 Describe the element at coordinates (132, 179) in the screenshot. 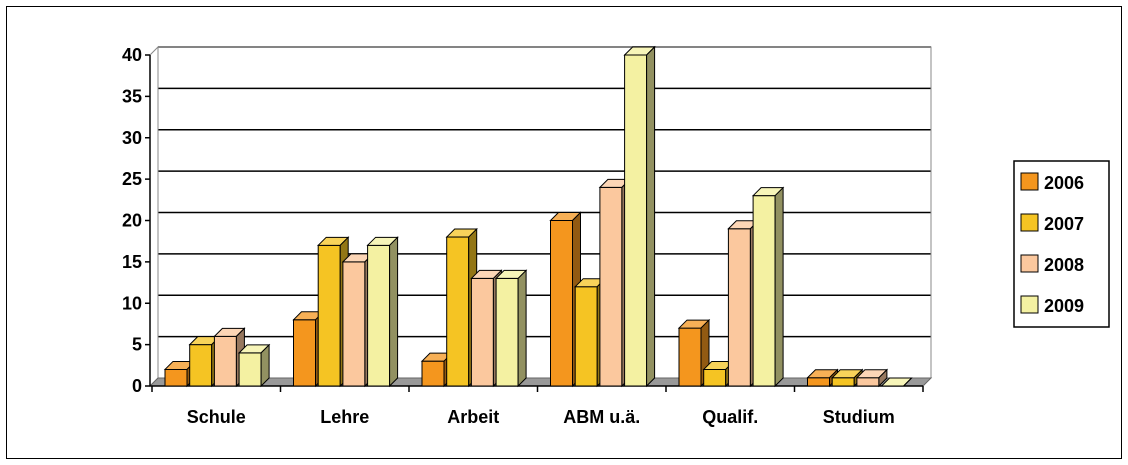

I see `y-tick-label: 25` at that location.